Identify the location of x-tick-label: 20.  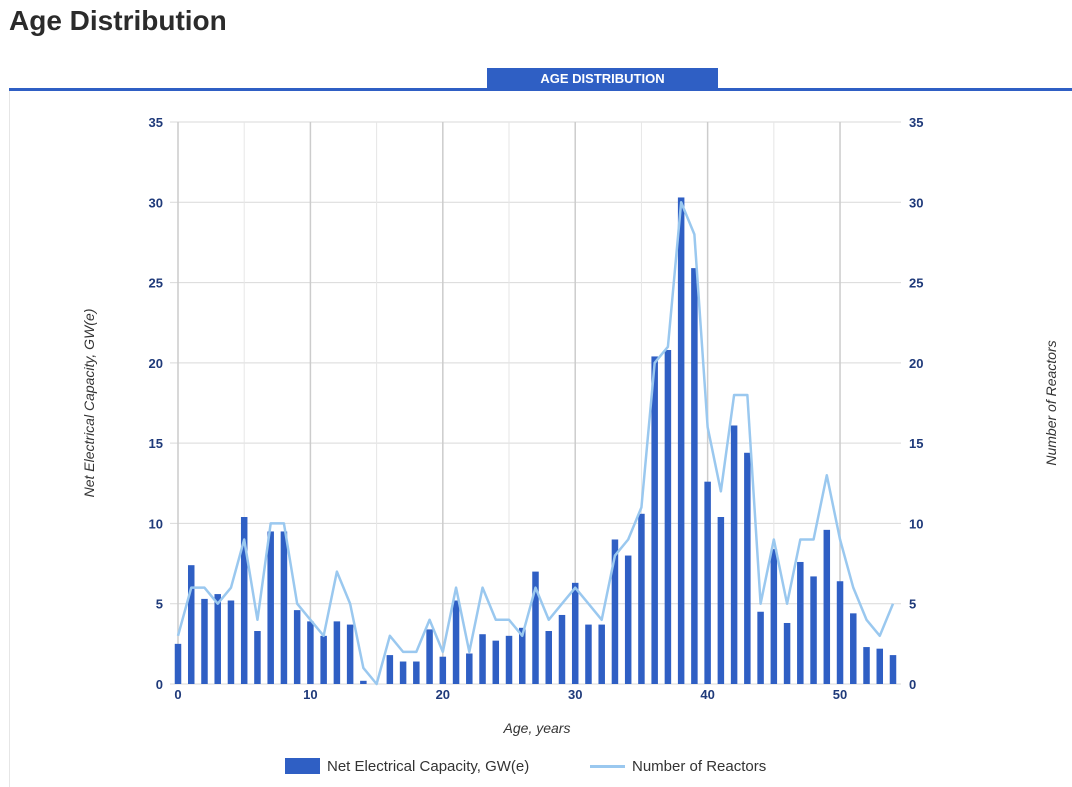
(443, 694).